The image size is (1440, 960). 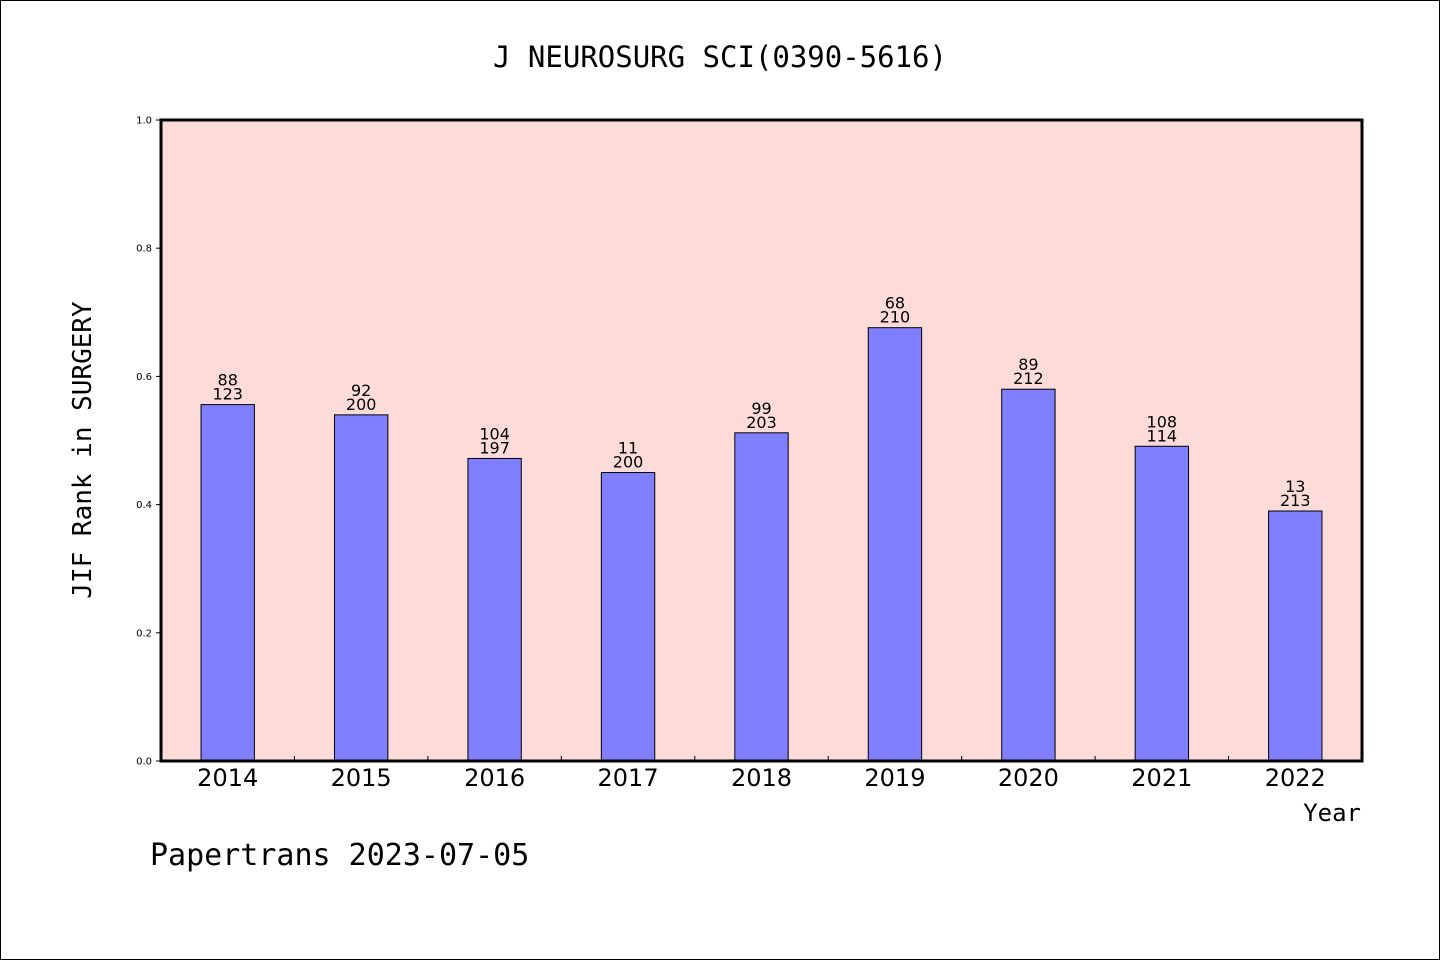 I want to click on bar-total-label: 203, so click(x=761, y=422).